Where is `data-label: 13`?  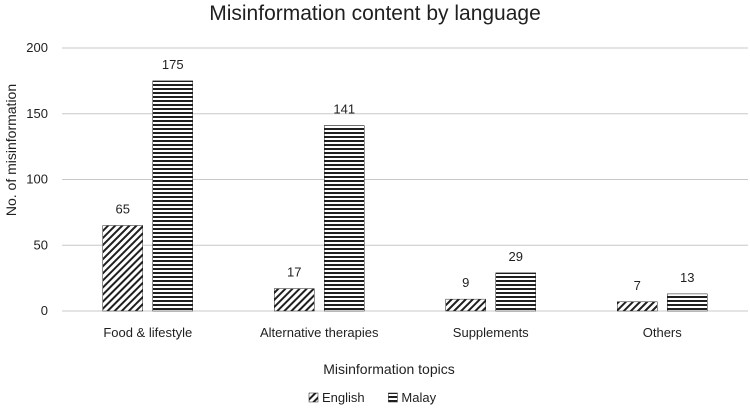
data-label: 13 is located at coordinates (687, 277).